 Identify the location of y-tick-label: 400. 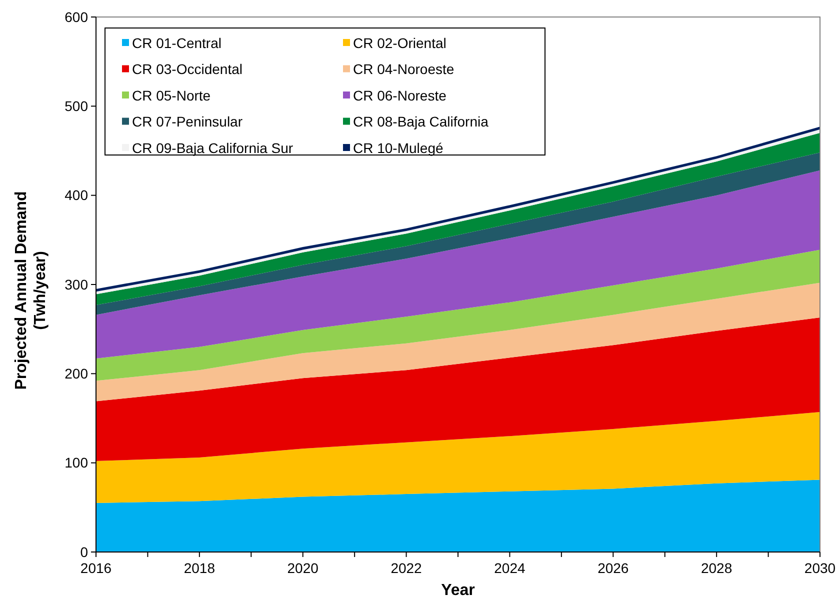
(76, 195).